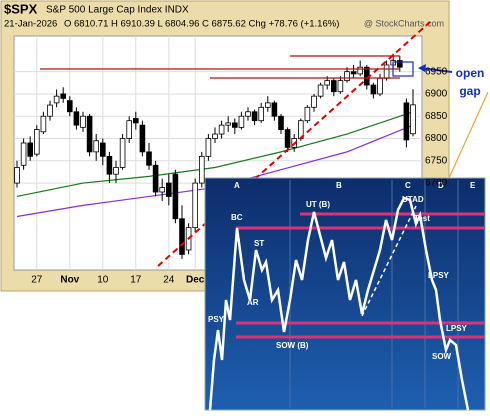 The image size is (490, 416). What do you see at coordinates (470, 73) in the screenshot?
I see `annotation: open` at bounding box center [470, 73].